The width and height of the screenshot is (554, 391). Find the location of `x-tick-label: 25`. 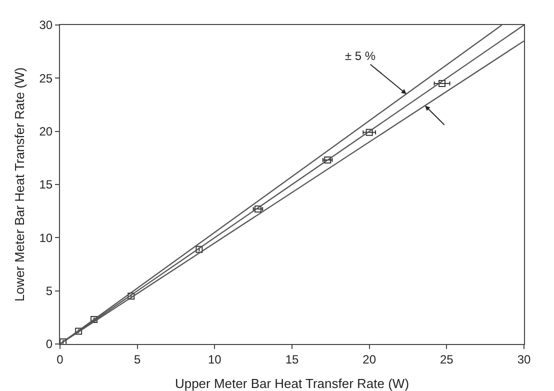

x-tick-label: 25 is located at coordinates (447, 359).